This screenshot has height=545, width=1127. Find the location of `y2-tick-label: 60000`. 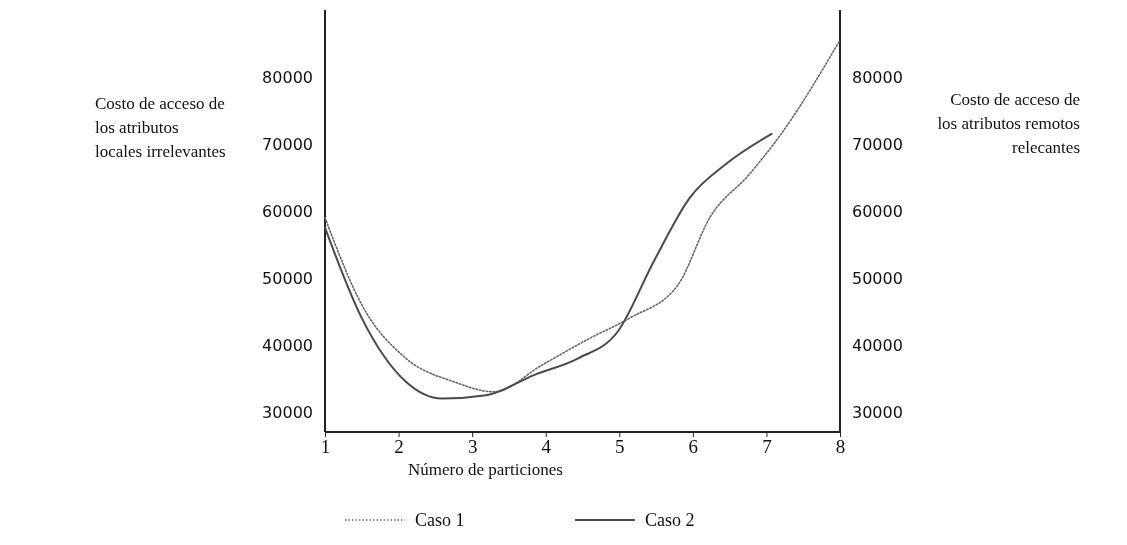

y2-tick-label: 60000 is located at coordinates (877, 211).